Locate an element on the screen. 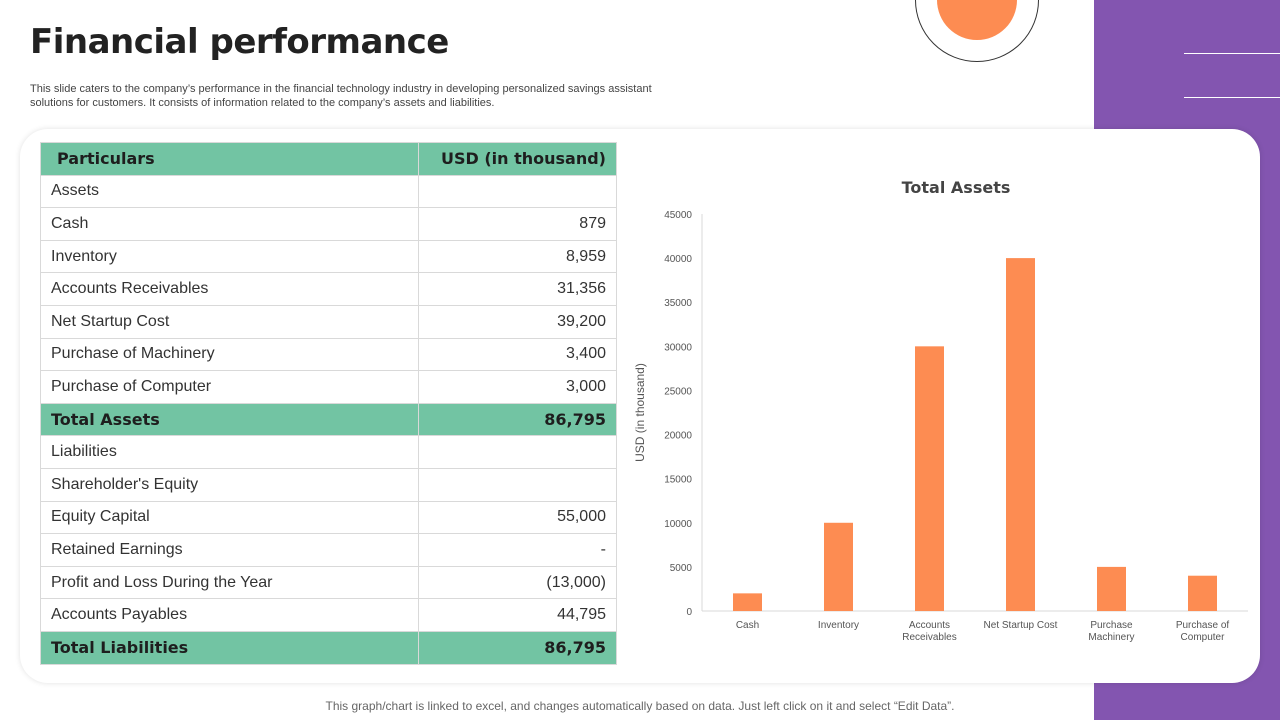  row-value: 8,959 is located at coordinates (517, 256).